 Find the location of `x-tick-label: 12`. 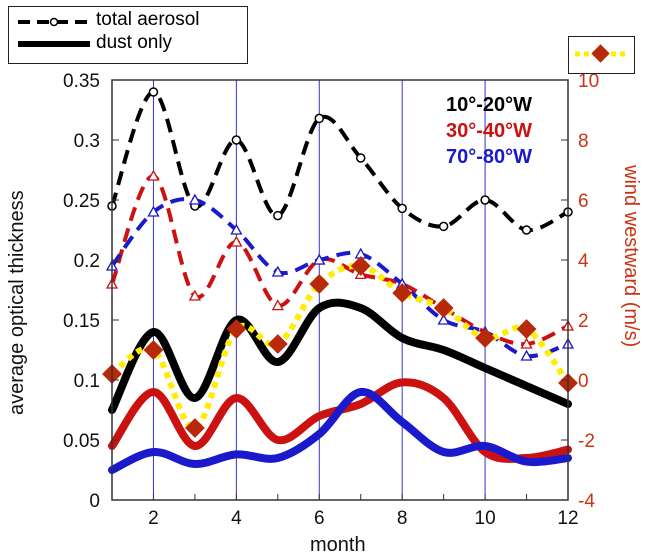

x-tick-label: 12 is located at coordinates (567, 518).